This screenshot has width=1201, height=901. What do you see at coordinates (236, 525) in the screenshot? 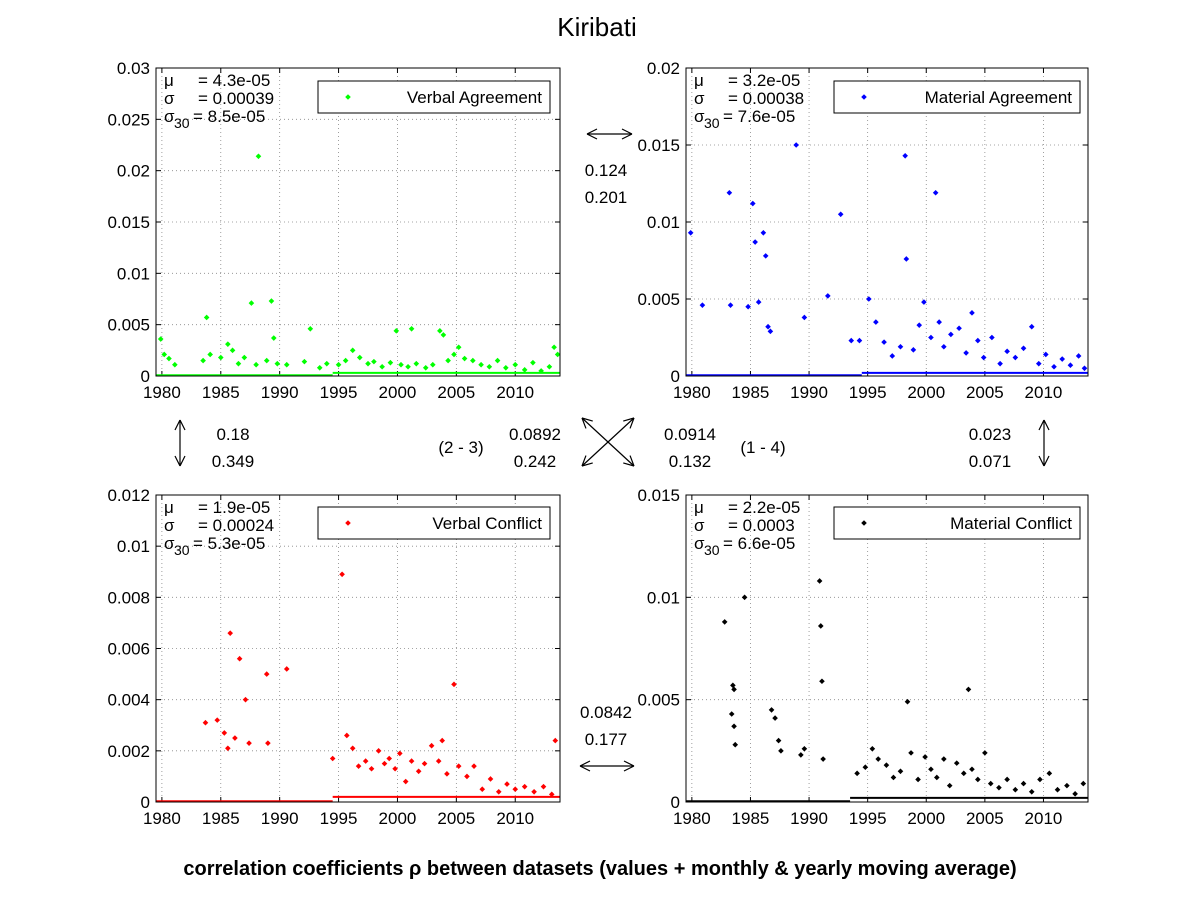
I see `sigma-value: = 0.00024` at bounding box center [236, 525].